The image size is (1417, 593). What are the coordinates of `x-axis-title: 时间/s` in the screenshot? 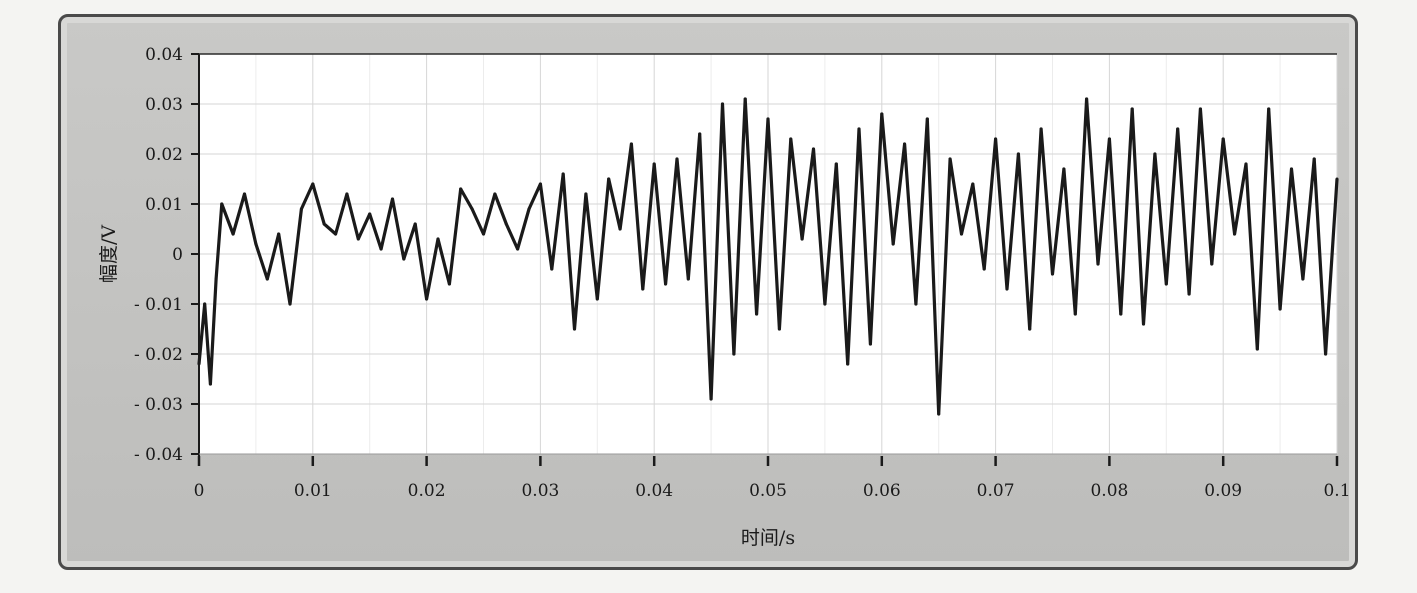 It's located at (768, 538).